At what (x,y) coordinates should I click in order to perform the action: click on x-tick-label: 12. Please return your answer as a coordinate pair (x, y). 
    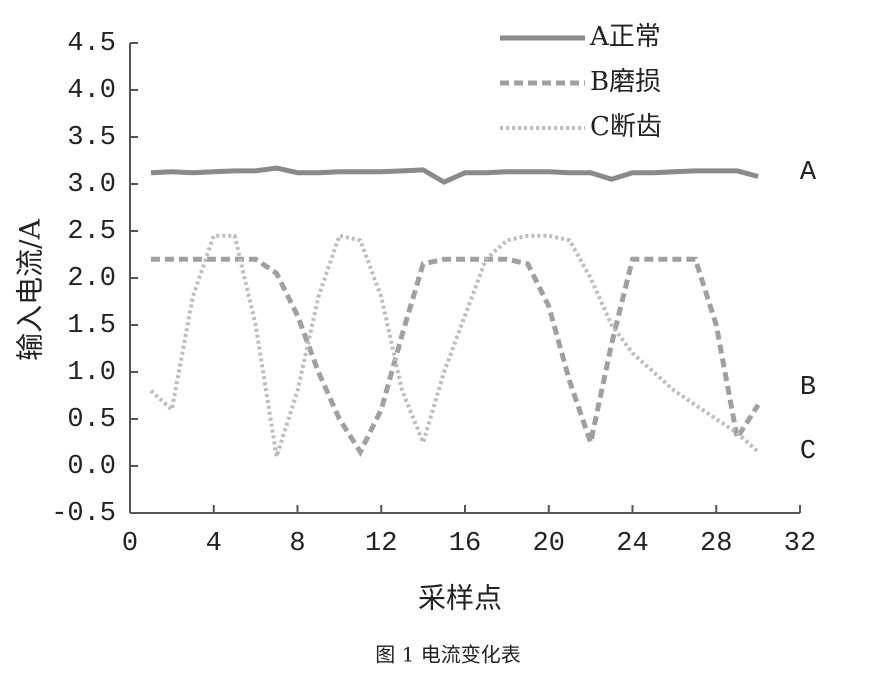
    Looking at the image, I should click on (381, 544).